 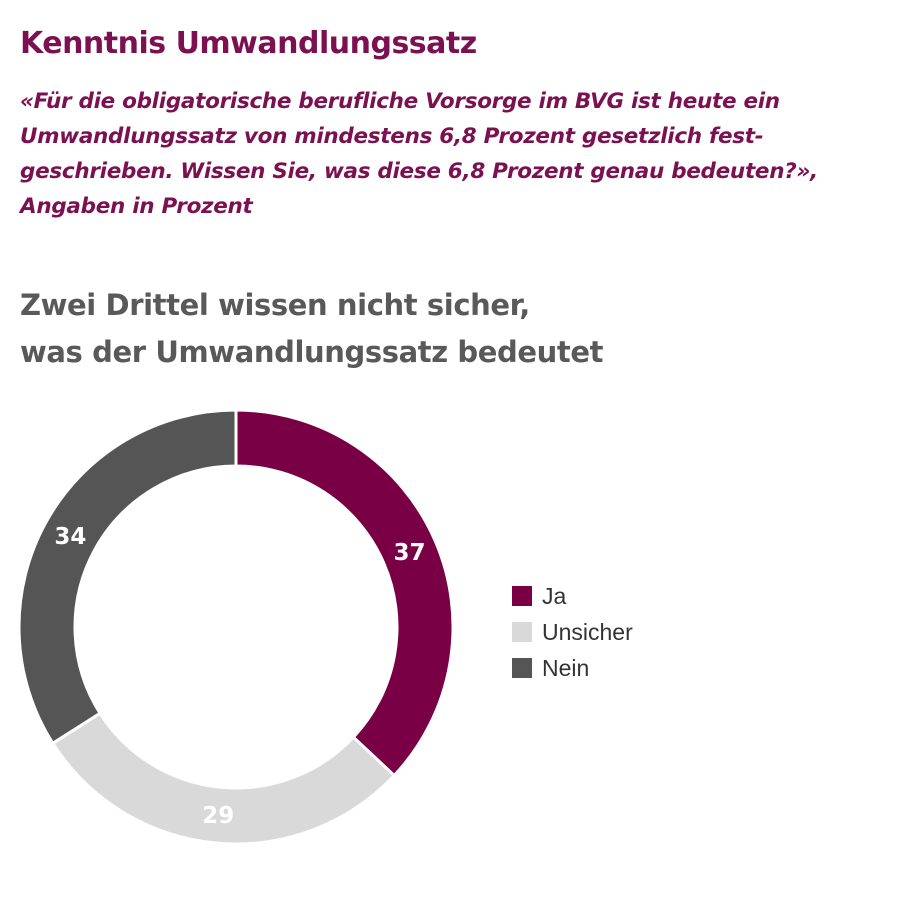 What do you see at coordinates (70, 537) in the screenshot?
I see `data-label-nein: 34` at bounding box center [70, 537].